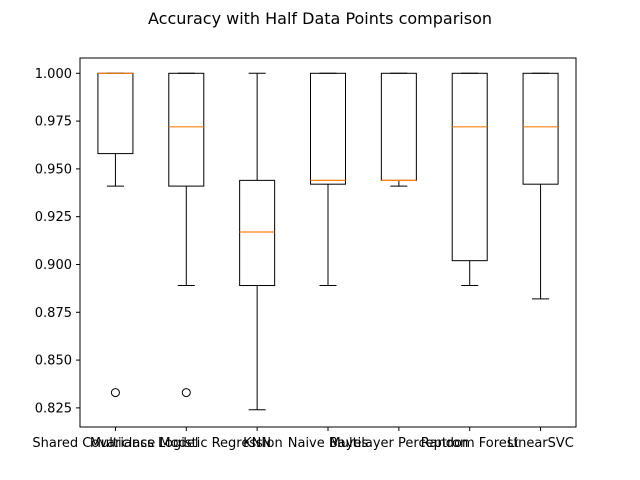 This screenshot has height=480, width=640. Describe the element at coordinates (470, 443) in the screenshot. I see `x-tick-label: Random Forest` at that location.